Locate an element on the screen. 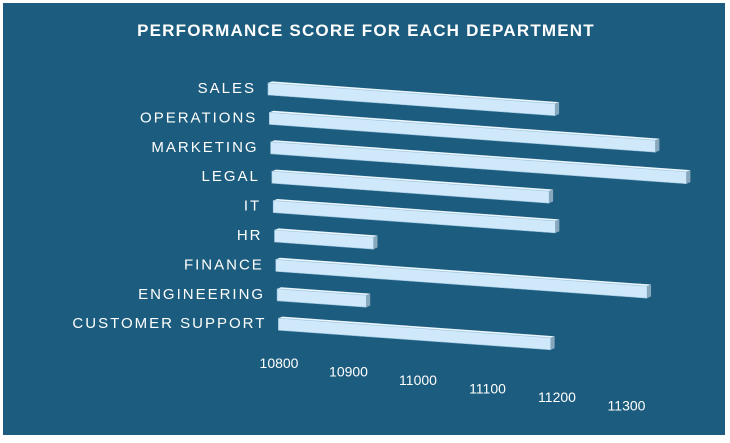  bar-customer-support is located at coordinates (416, 333).